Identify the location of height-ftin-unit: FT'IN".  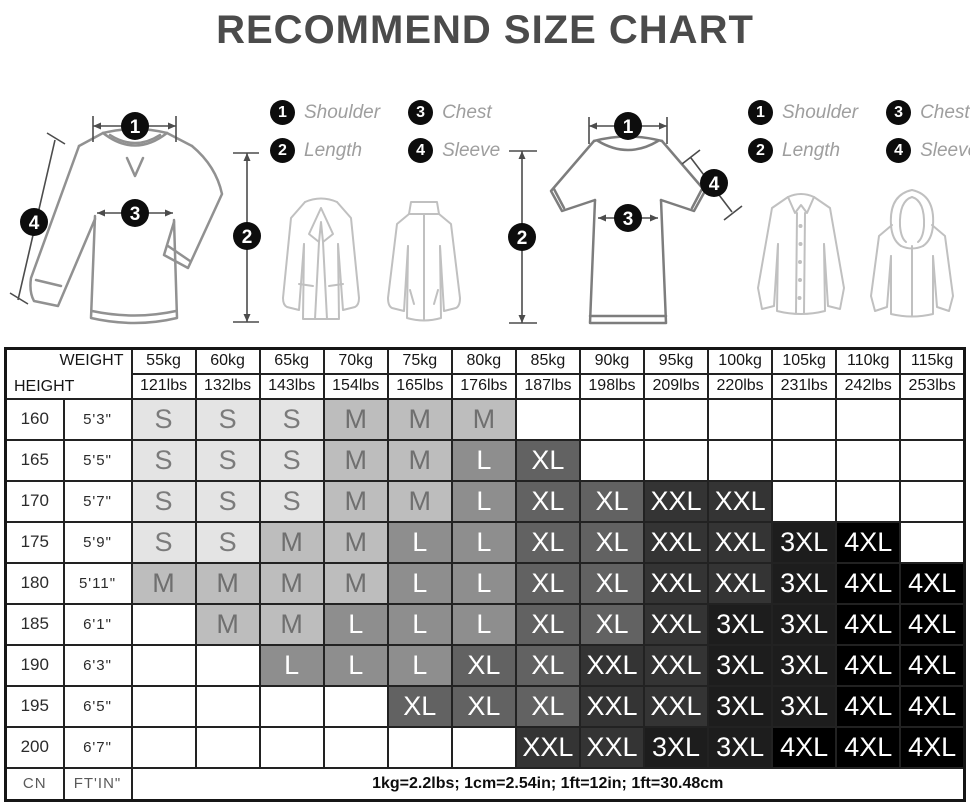
(97, 784).